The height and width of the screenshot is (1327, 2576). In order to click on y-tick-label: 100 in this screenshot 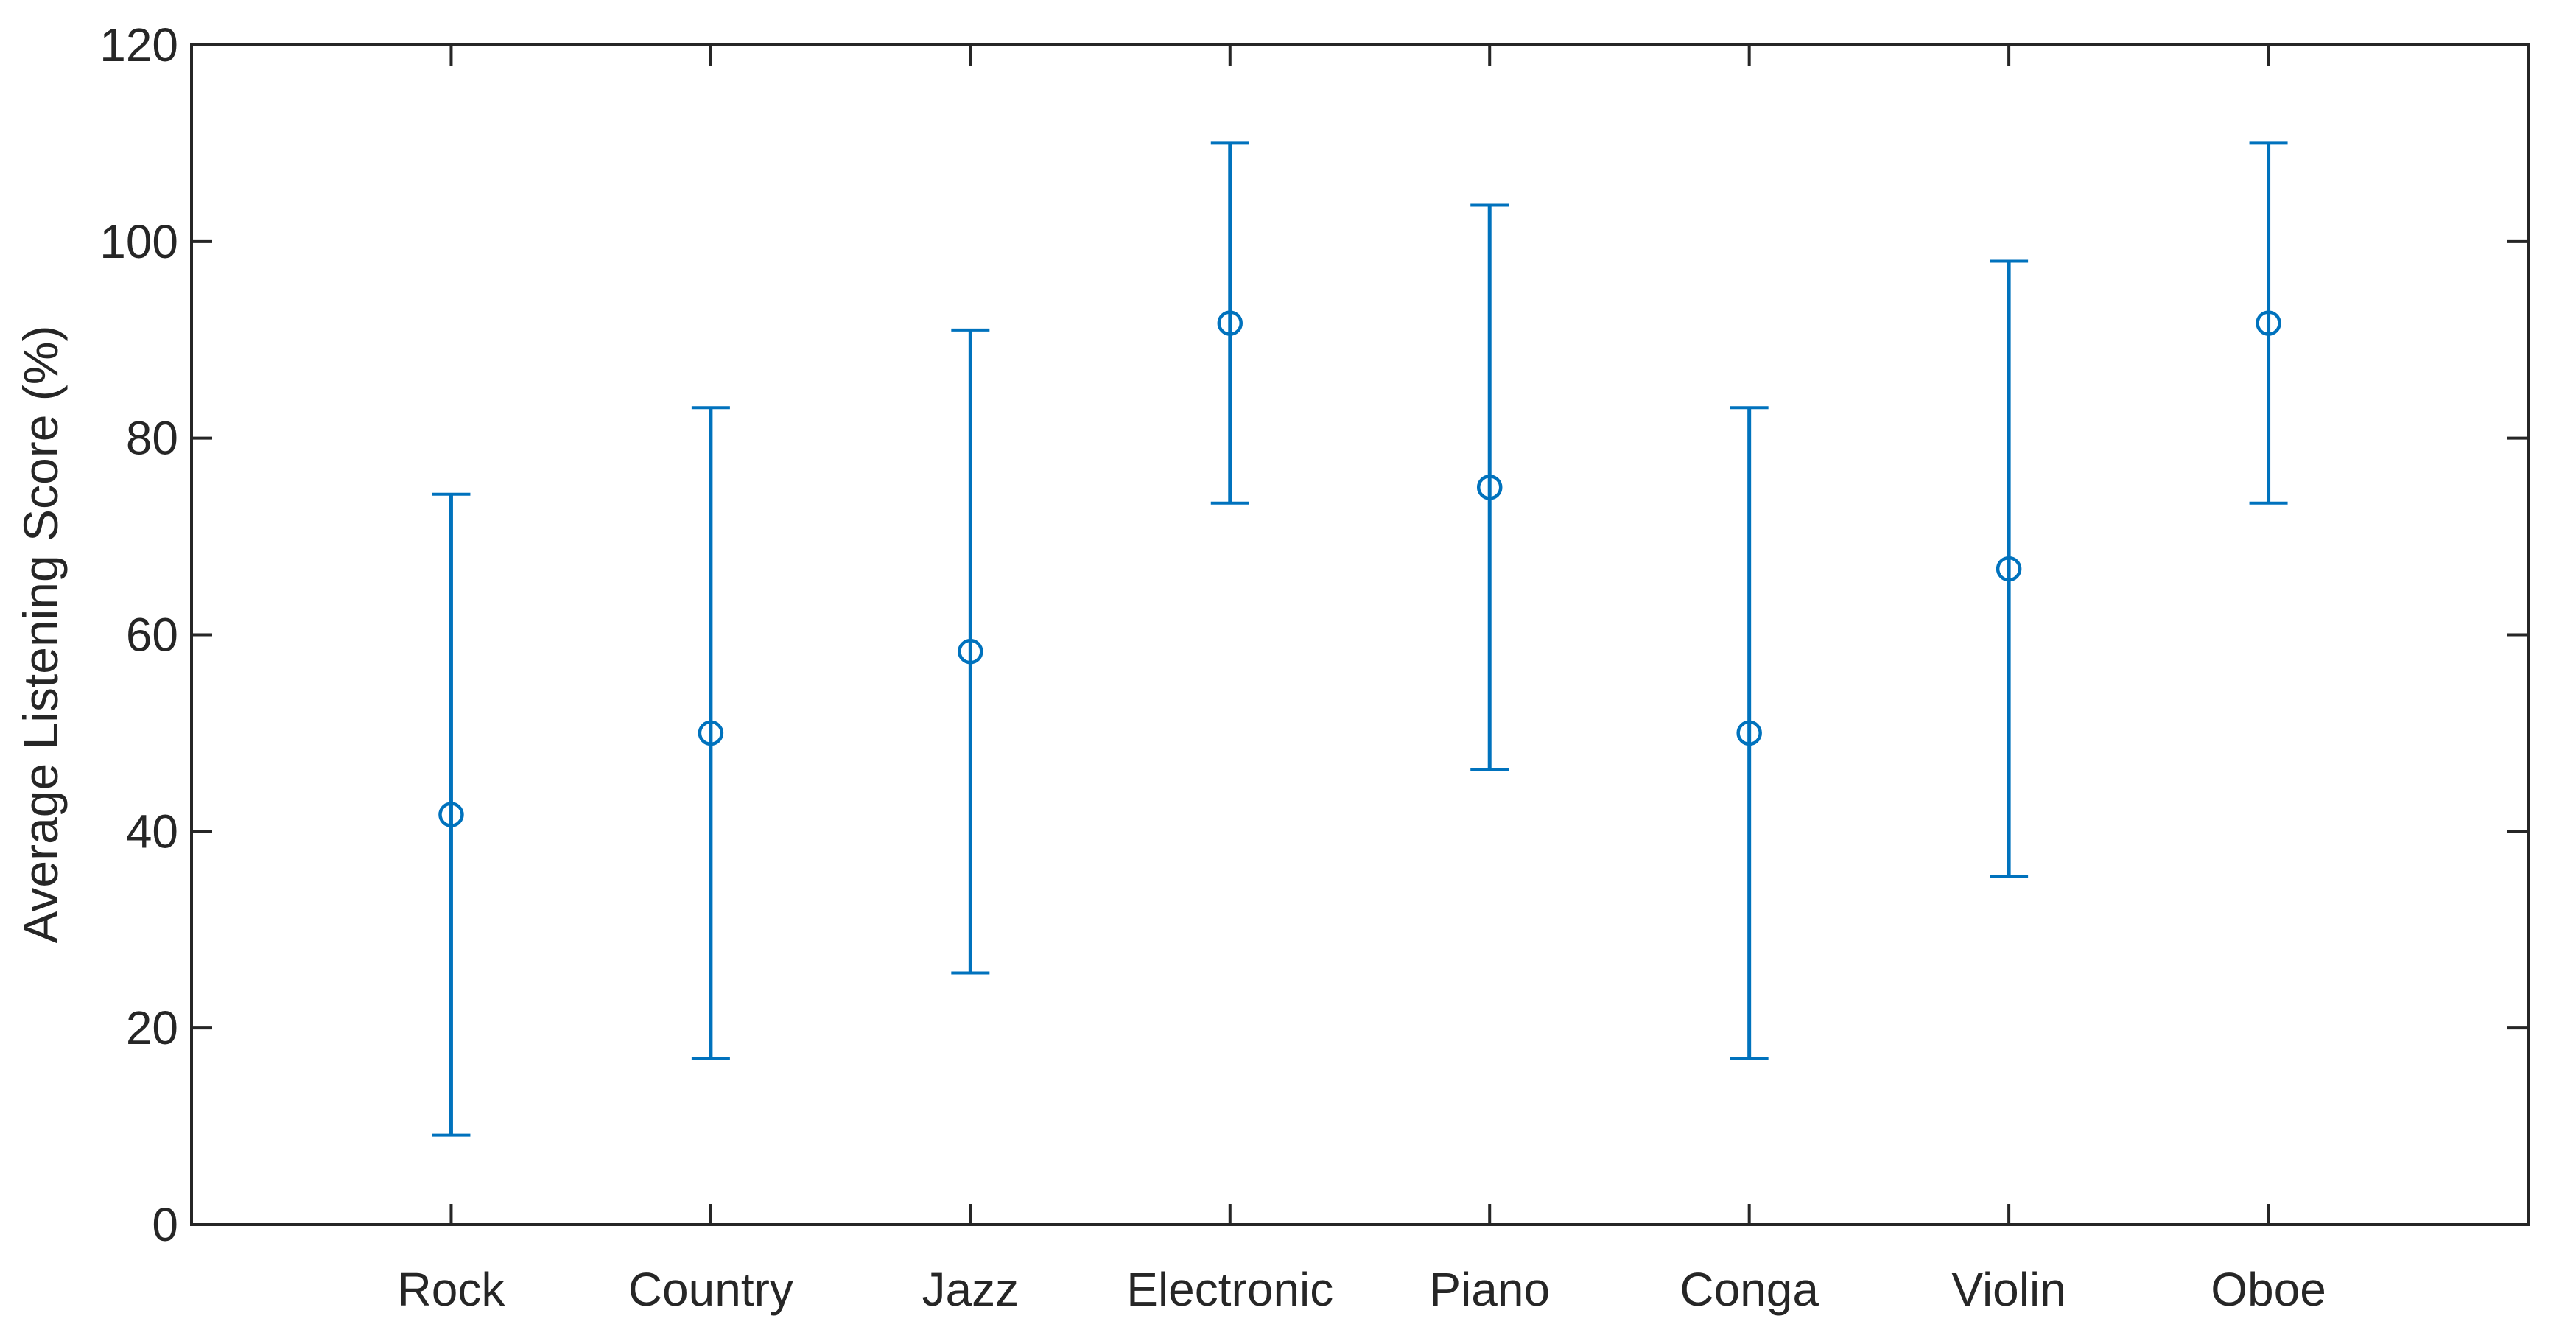, I will do `click(138, 241)`.